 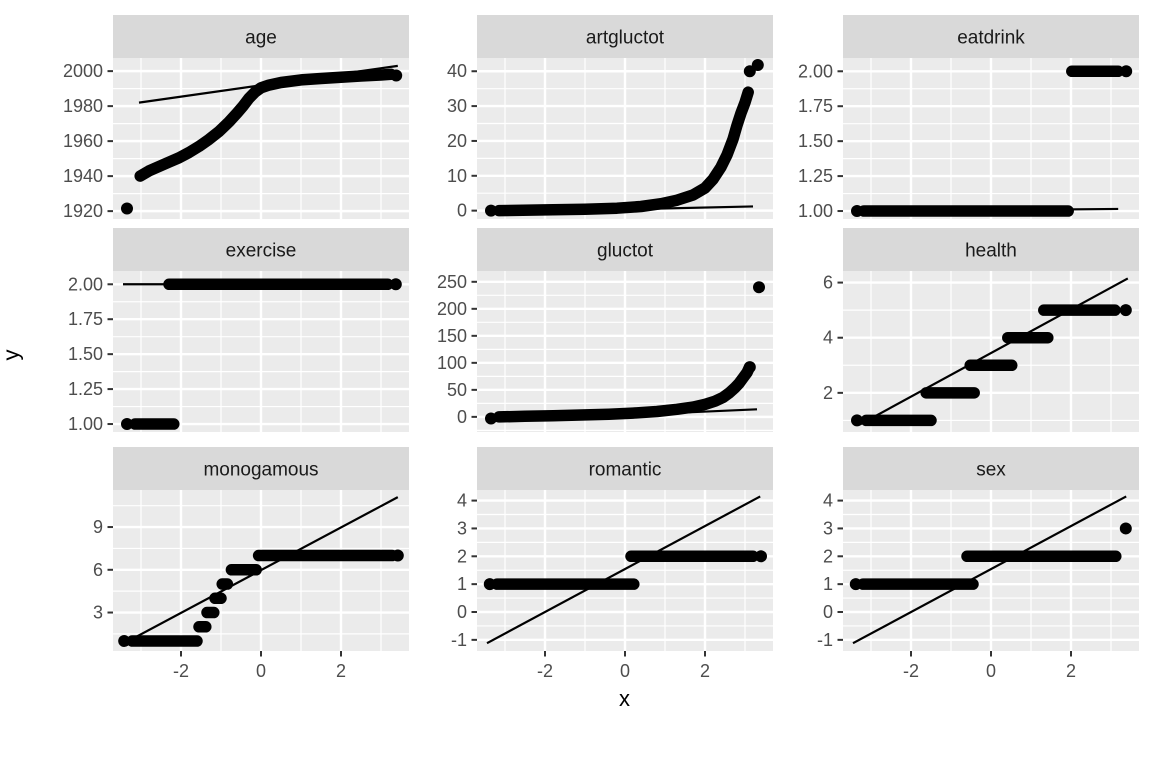 What do you see at coordinates (452, 336) in the screenshot?
I see `y-tick-label: 150` at bounding box center [452, 336].